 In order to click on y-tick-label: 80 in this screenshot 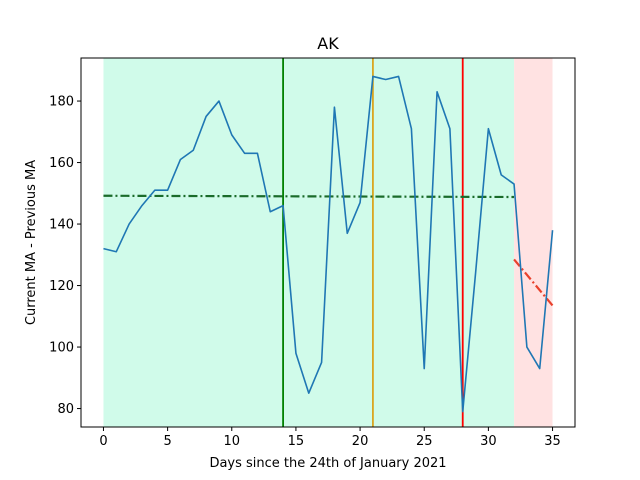, I will do `click(65, 409)`.